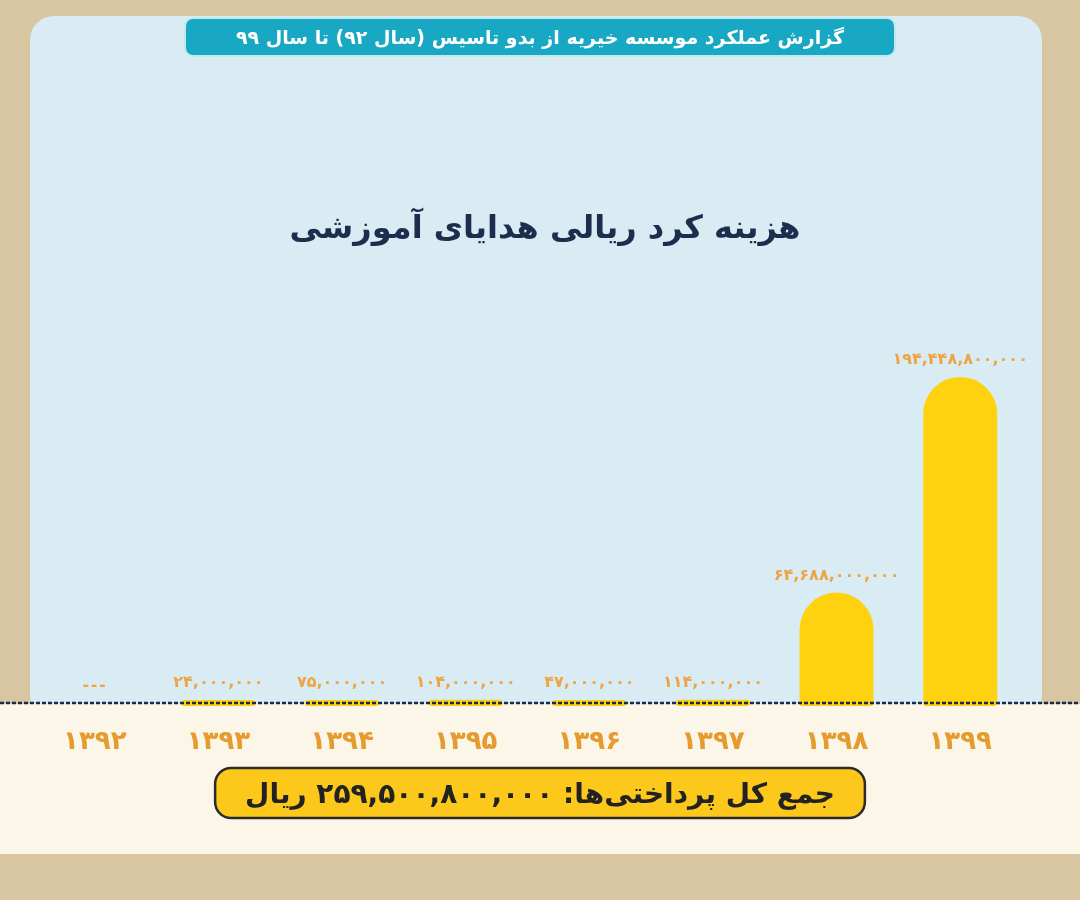 This screenshot has height=900, width=1080. Describe the element at coordinates (589, 681) in the screenshot. I see `data-label: ۴۷,۰۰۰,۰۰۰` at that location.